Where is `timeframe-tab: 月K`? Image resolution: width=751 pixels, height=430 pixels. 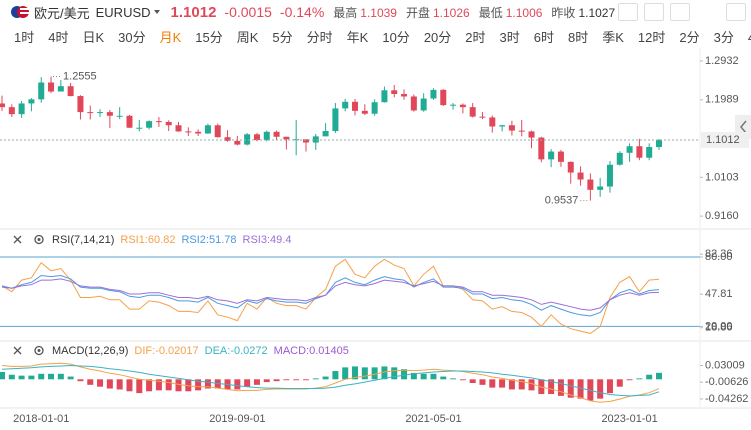 timeframe-tab: 月K is located at coordinates (170, 37).